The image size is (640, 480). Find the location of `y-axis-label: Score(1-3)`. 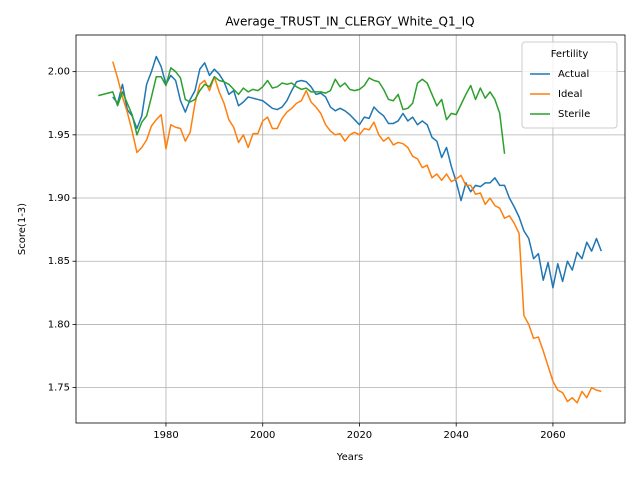

y-axis-label: Score(1-3) is located at coordinates (22, 229).